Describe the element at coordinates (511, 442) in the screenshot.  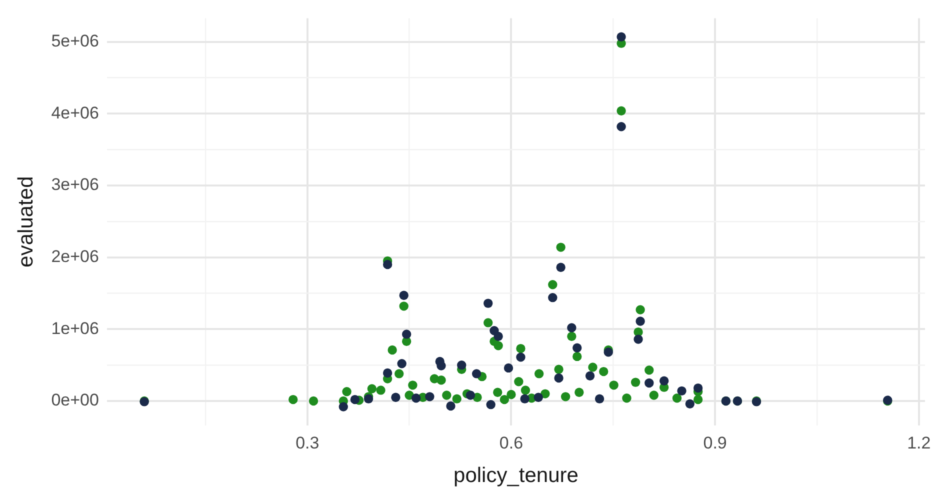
I see `x-tick-label: 0.6` at that location.